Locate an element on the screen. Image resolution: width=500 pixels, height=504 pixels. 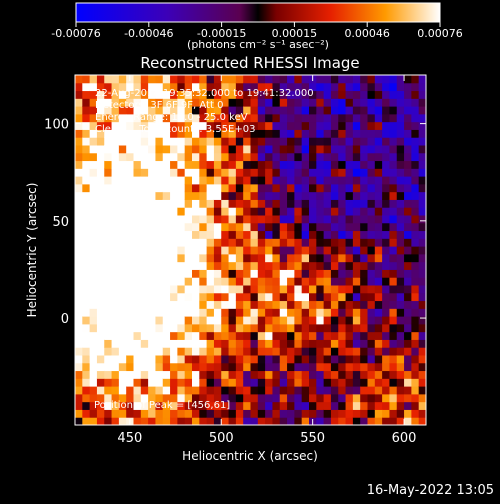
x-tick-label: 600 is located at coordinates (404, 438).